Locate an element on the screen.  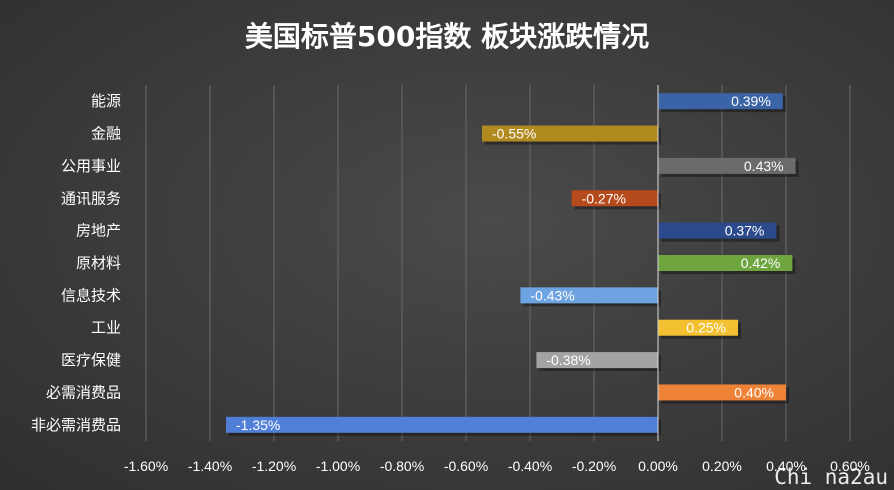
watermark: Chi na2au is located at coordinates (831, 477).